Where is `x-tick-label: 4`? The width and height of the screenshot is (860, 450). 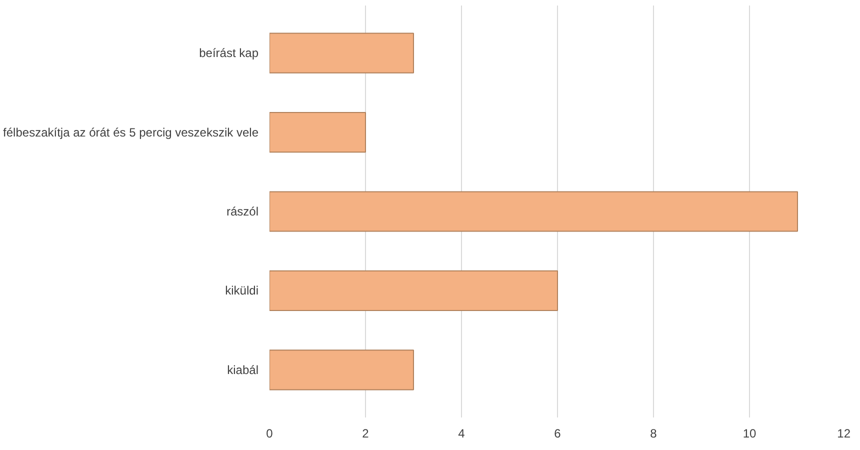 x-tick-label: 4 is located at coordinates (462, 433).